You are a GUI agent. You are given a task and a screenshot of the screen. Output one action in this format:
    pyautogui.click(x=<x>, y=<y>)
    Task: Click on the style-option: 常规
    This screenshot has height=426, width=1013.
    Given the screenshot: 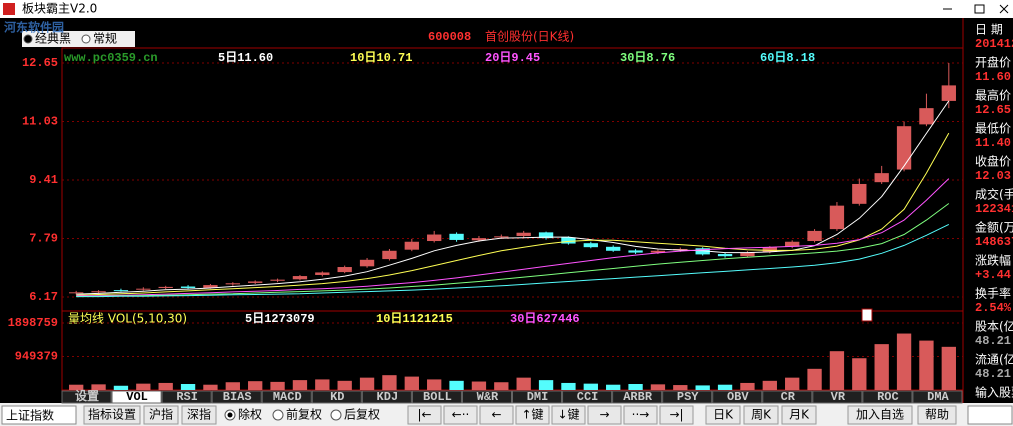 What is the action you would take?
    pyautogui.click(x=105, y=38)
    